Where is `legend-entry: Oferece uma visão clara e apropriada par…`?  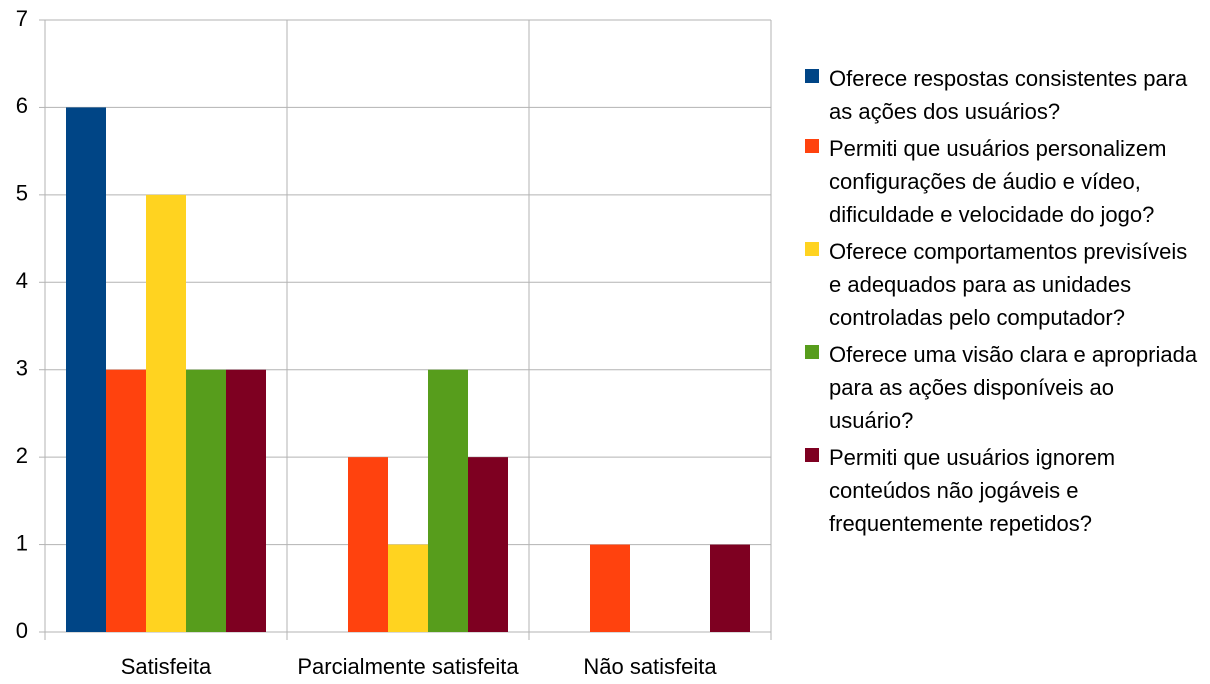 legend-entry: Oferece uma visão clara e apropriada par… is located at coordinates (1002, 387).